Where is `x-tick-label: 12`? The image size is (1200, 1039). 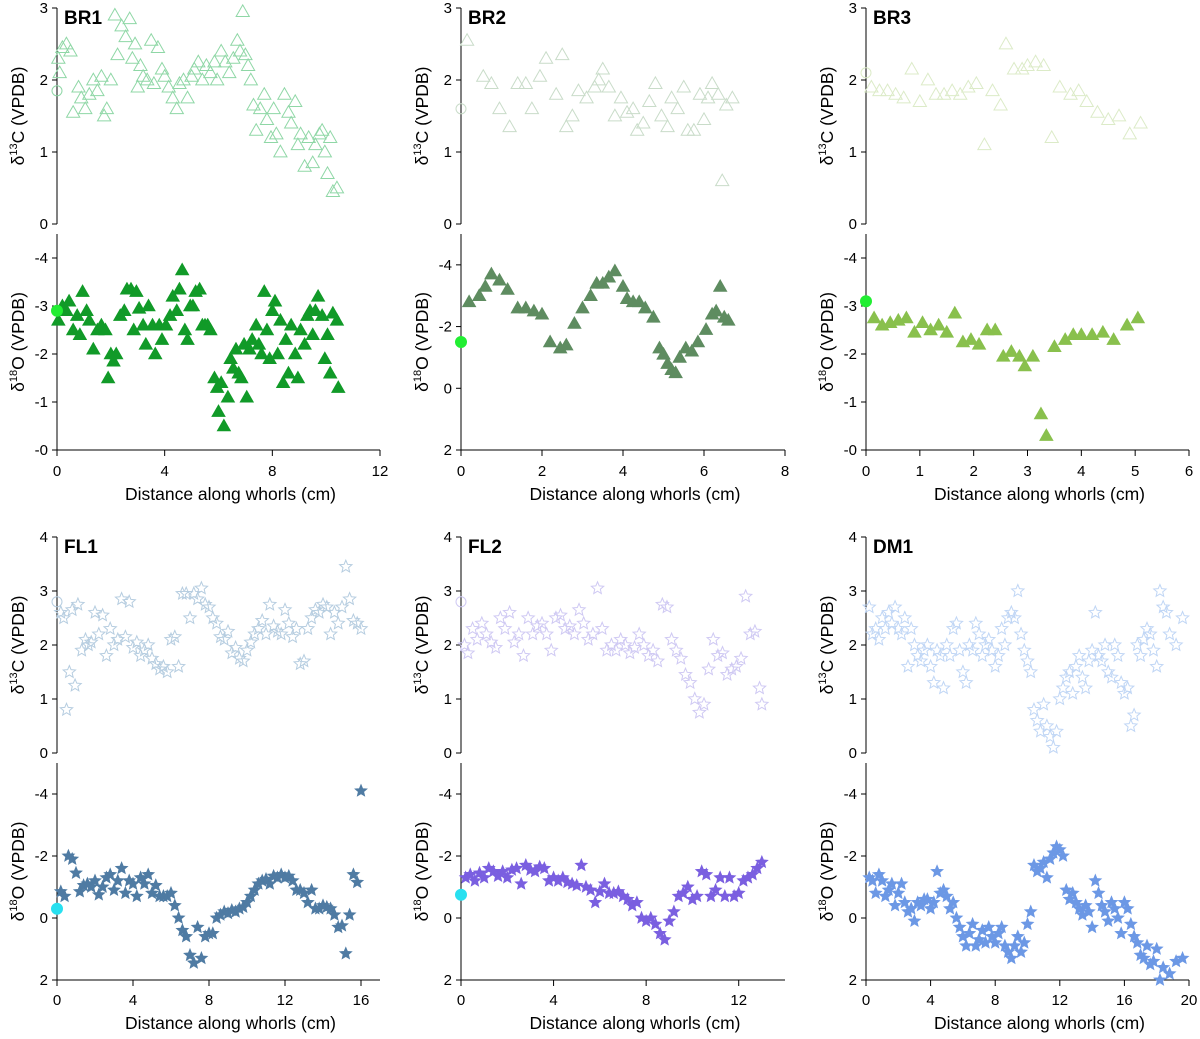
x-tick-label: 12 is located at coordinates (380, 471).